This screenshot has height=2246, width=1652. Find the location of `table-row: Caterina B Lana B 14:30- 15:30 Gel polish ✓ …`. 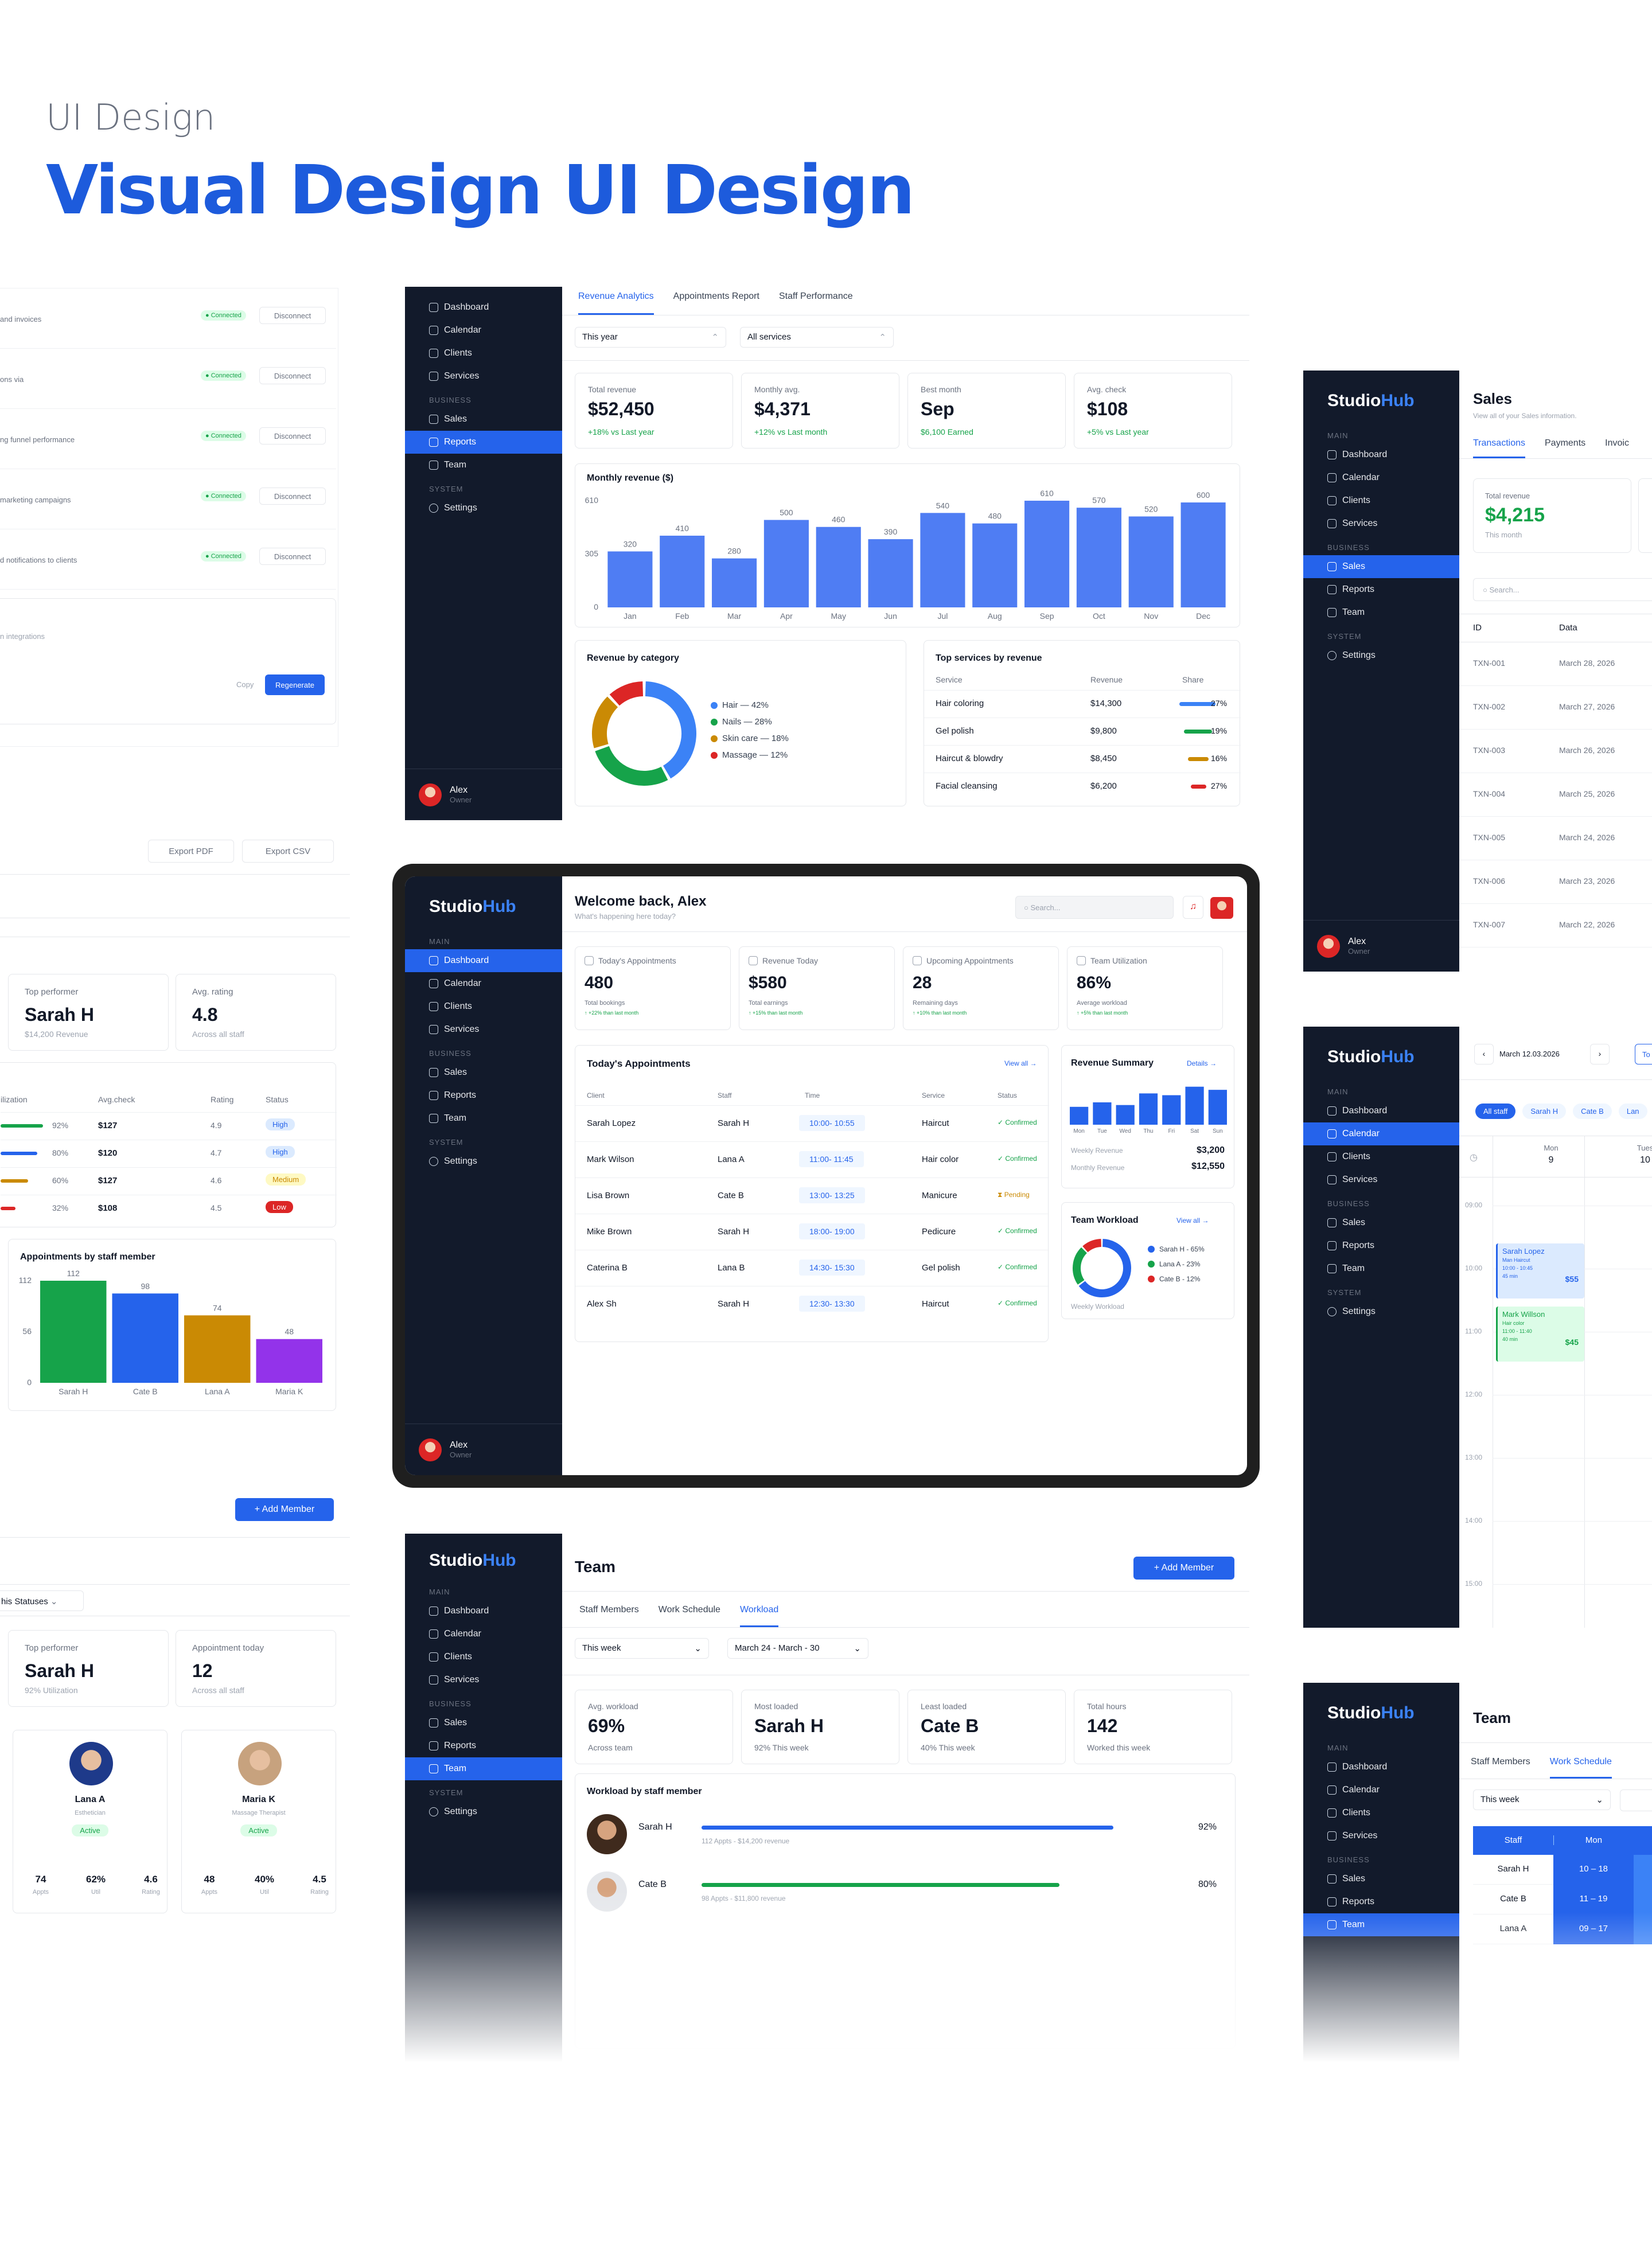

table-row: Caterina B Lana B 14:30- 15:30 Gel polish ✓ … is located at coordinates (812, 1268).